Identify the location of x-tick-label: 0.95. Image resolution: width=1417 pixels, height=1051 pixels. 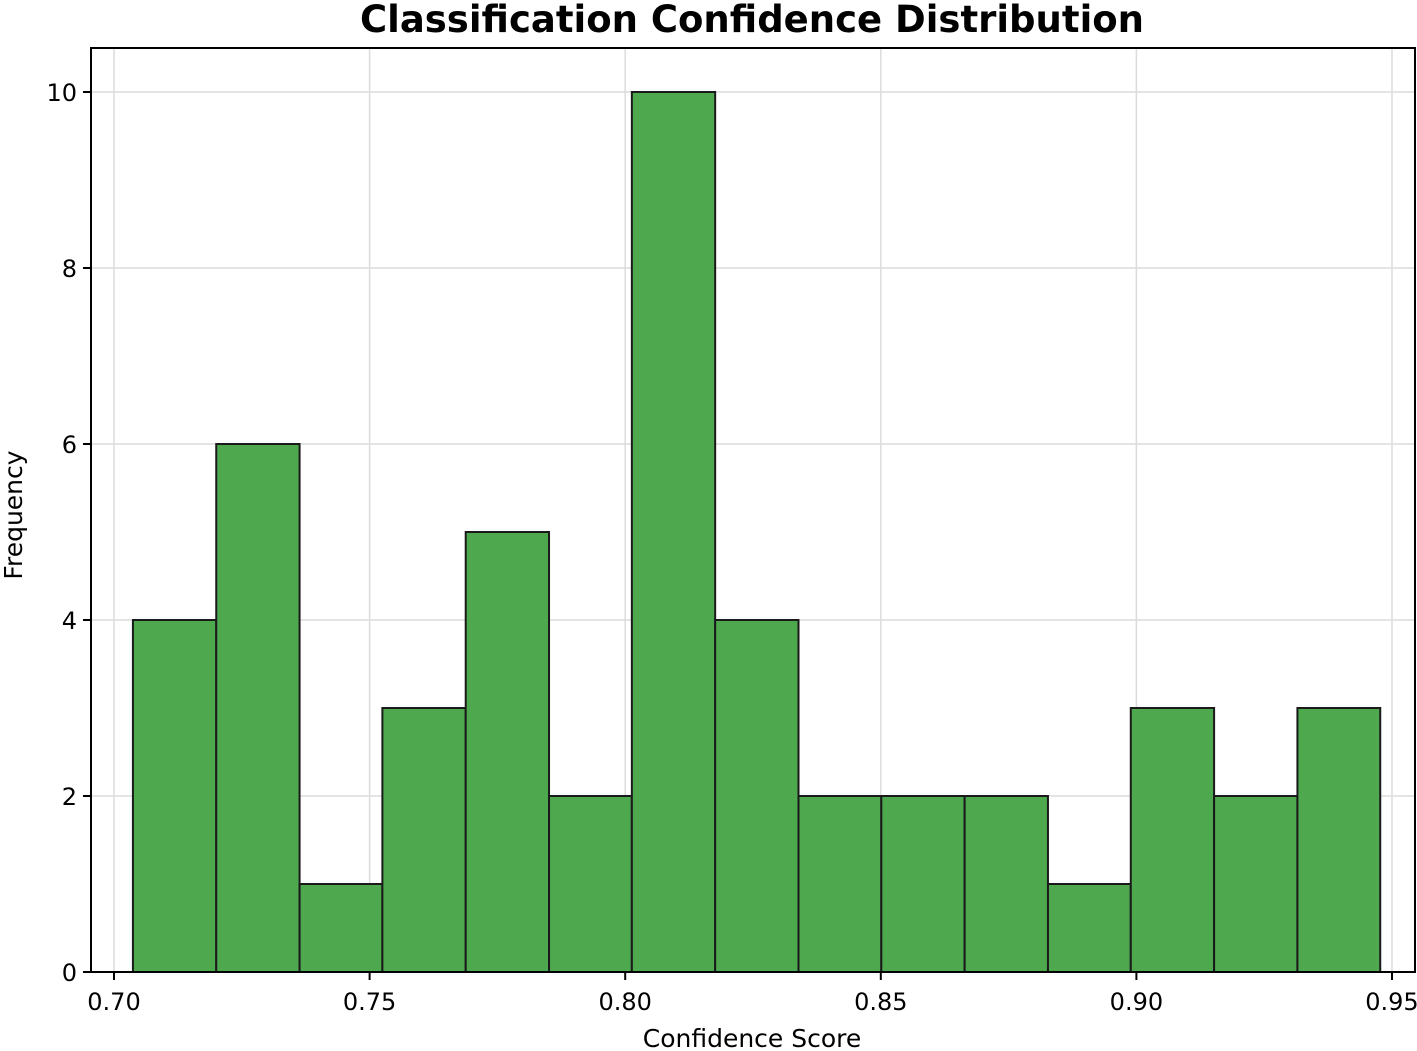
(1391, 1002).